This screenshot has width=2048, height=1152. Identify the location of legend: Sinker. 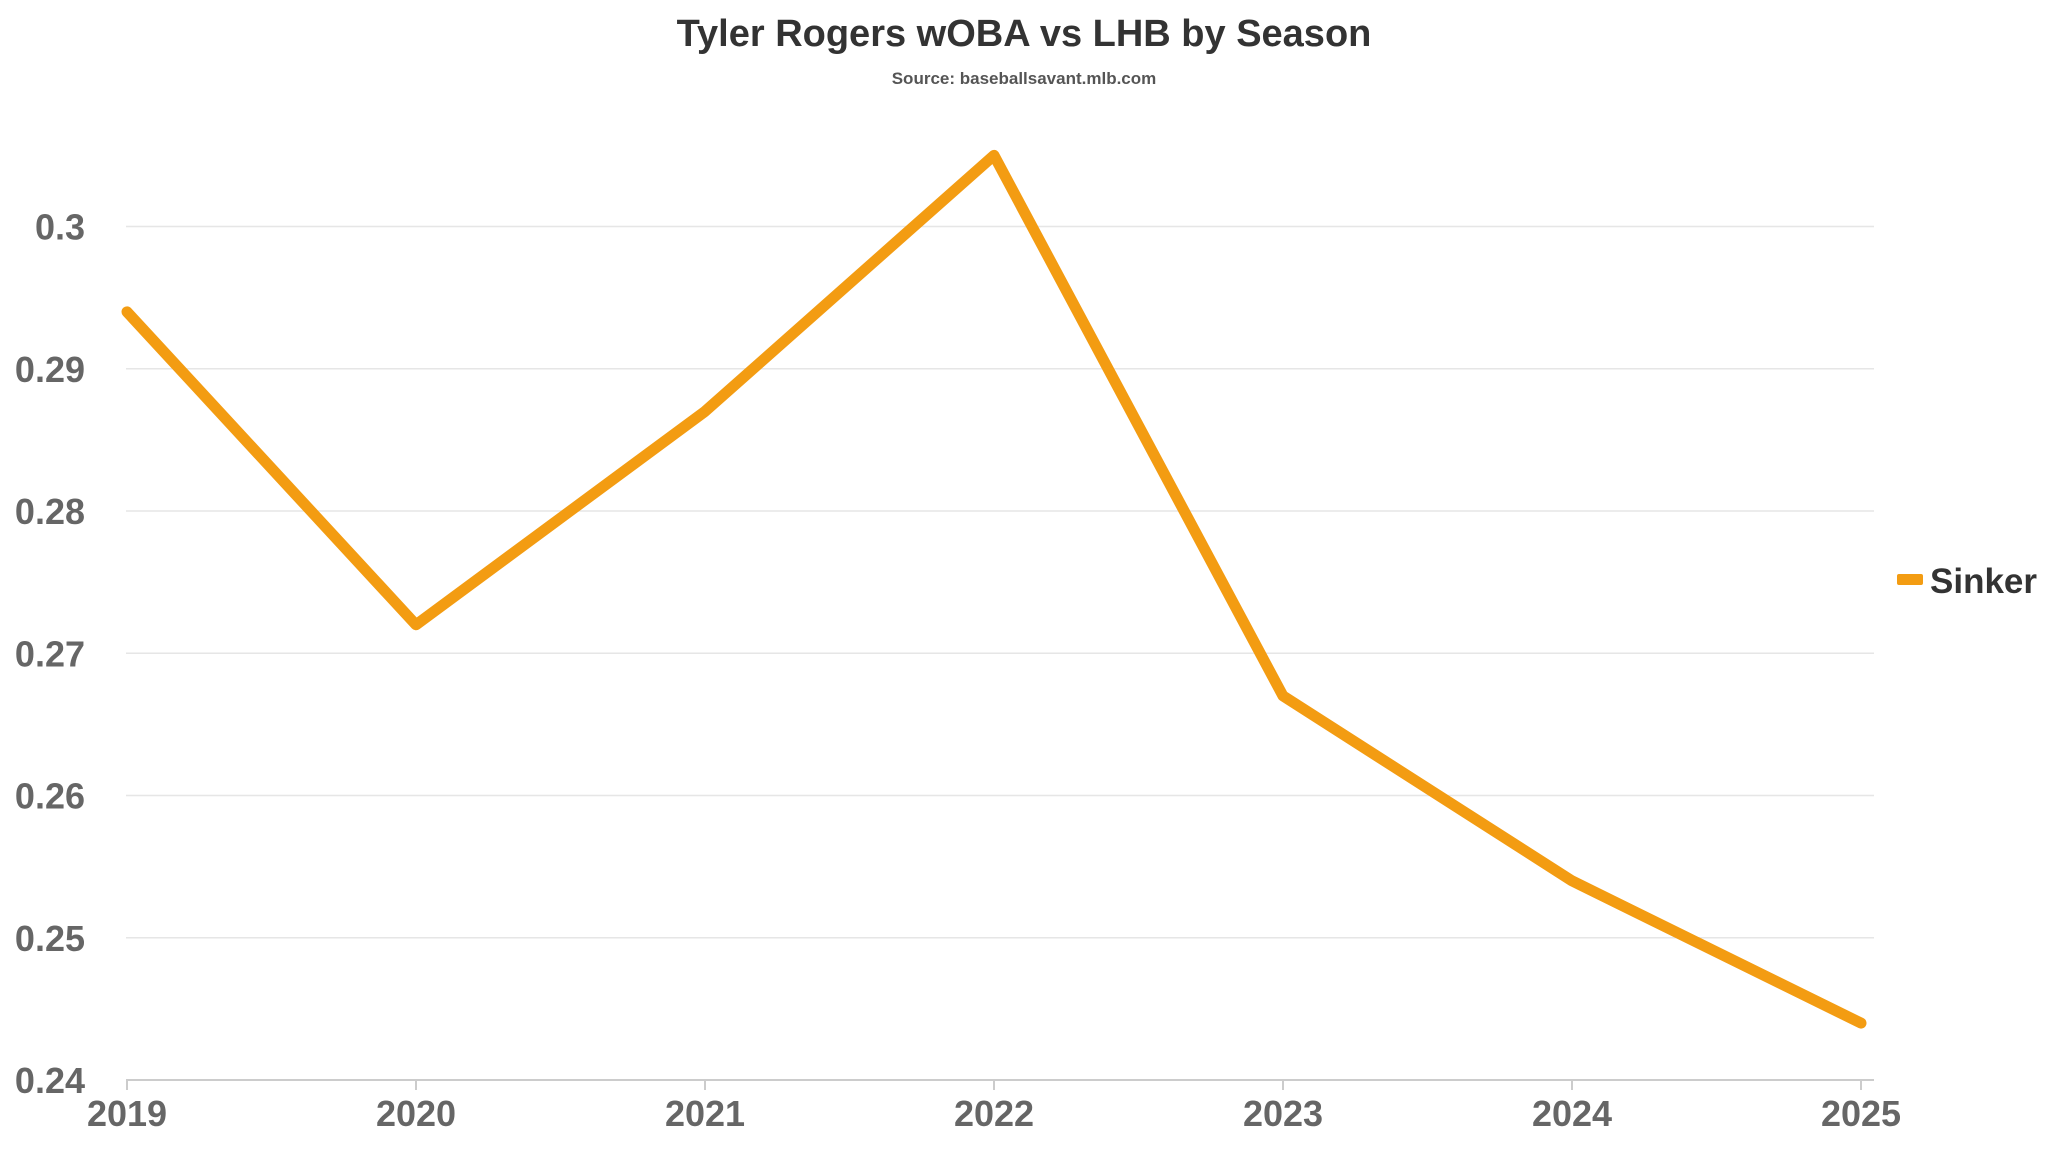
(1967, 581).